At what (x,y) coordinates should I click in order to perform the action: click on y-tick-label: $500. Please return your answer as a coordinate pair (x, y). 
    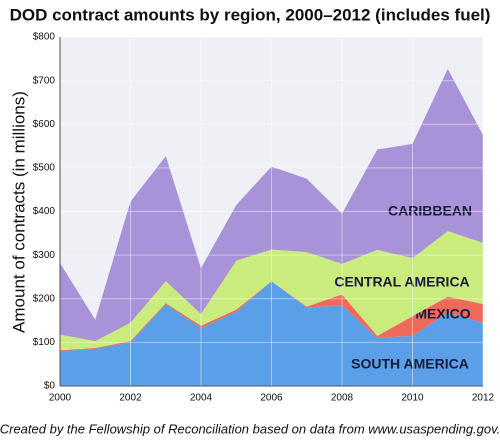
    Looking at the image, I should click on (44, 168).